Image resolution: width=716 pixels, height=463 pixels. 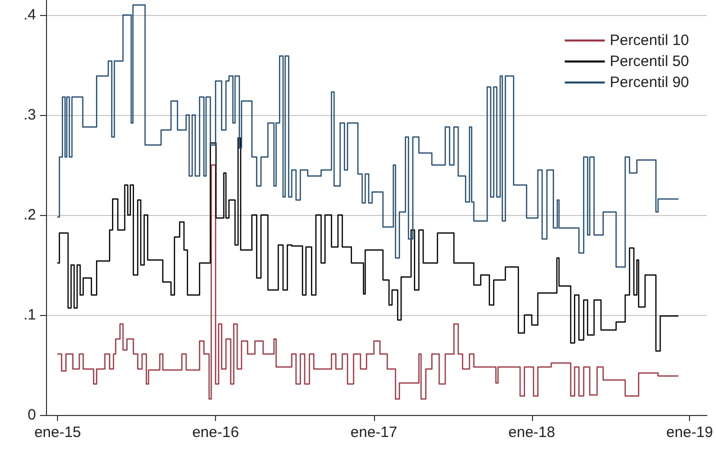 What do you see at coordinates (29, 315) in the screenshot?
I see `y-tick-label: .1` at bounding box center [29, 315].